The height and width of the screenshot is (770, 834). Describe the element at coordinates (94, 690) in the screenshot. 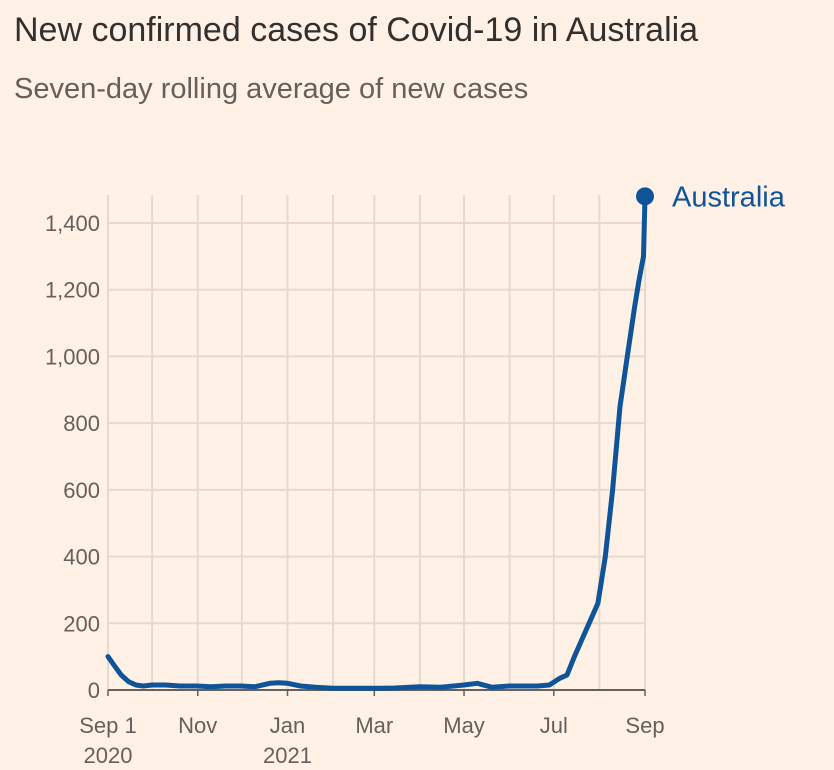

I see `y-tick-label: 0` at that location.